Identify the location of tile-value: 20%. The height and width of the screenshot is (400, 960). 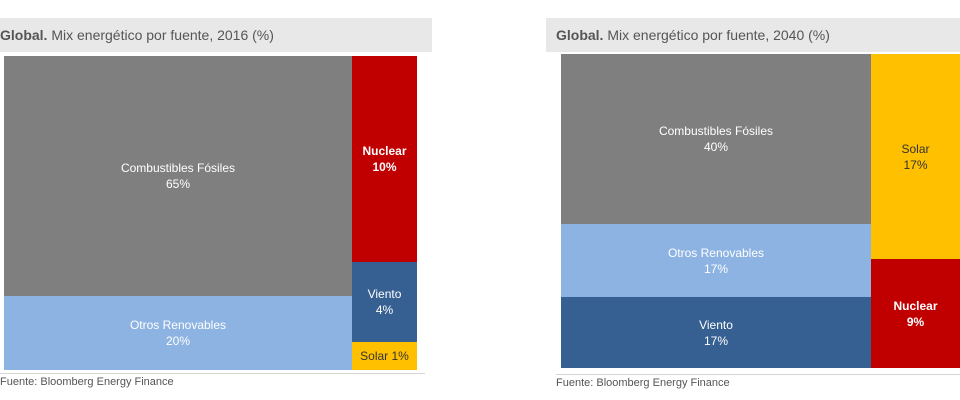
(178, 341).